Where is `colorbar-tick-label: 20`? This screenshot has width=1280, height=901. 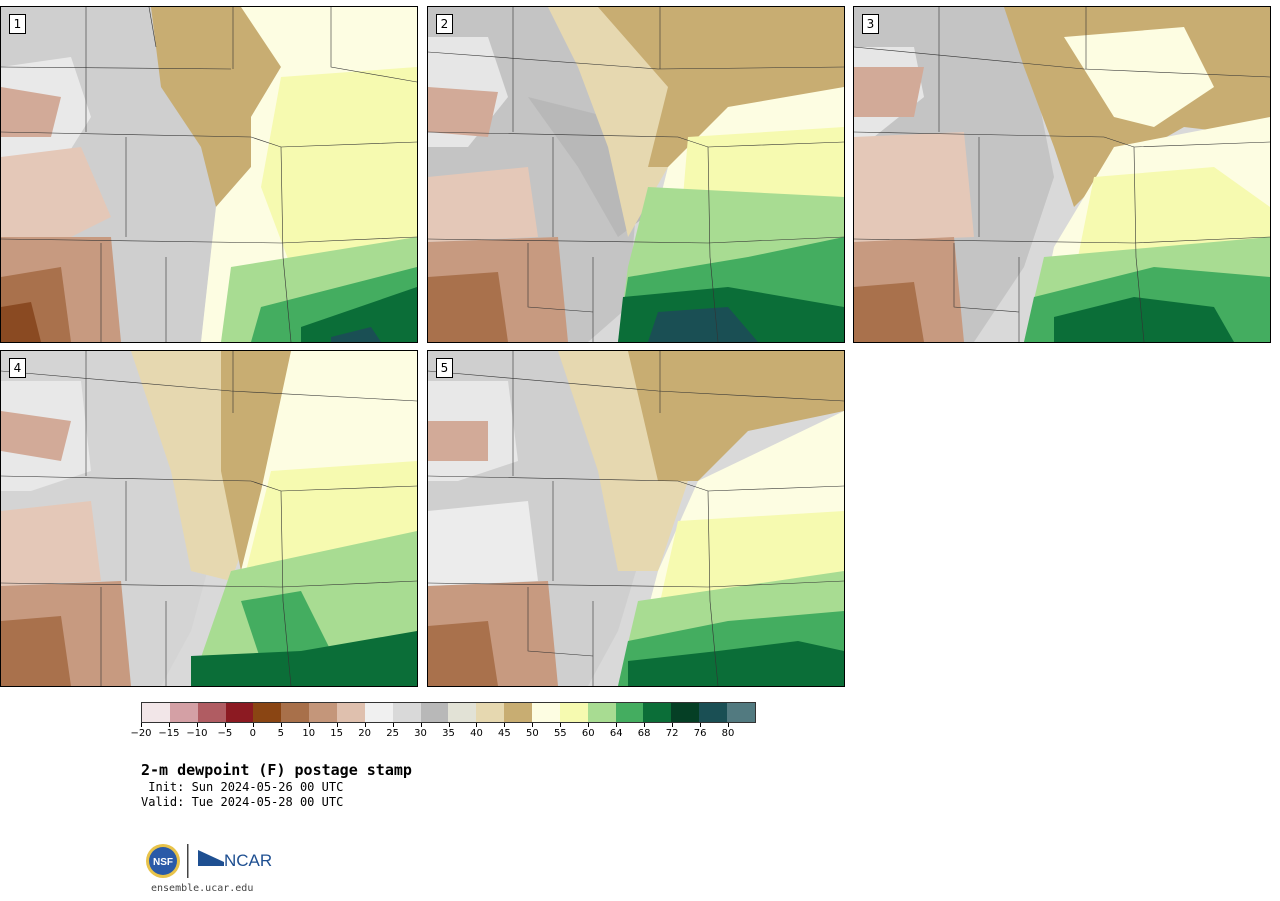 colorbar-tick-label: 20 is located at coordinates (364, 733).